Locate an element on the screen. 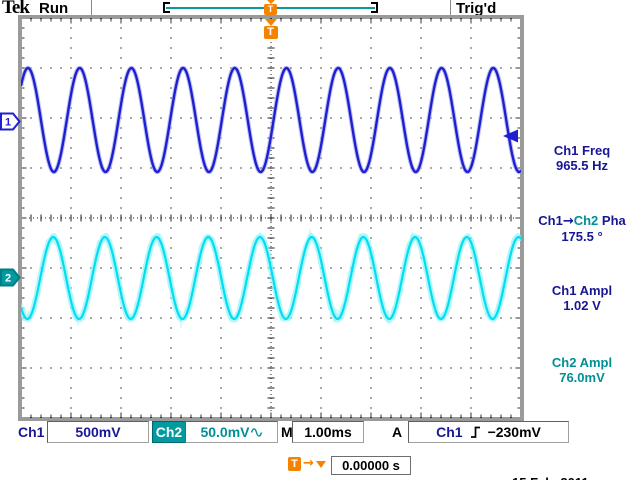 Image resolution: width=640 pixels, height=480 pixels. measurement-label: Ch1→Ch2 Pha is located at coordinates (582, 221).